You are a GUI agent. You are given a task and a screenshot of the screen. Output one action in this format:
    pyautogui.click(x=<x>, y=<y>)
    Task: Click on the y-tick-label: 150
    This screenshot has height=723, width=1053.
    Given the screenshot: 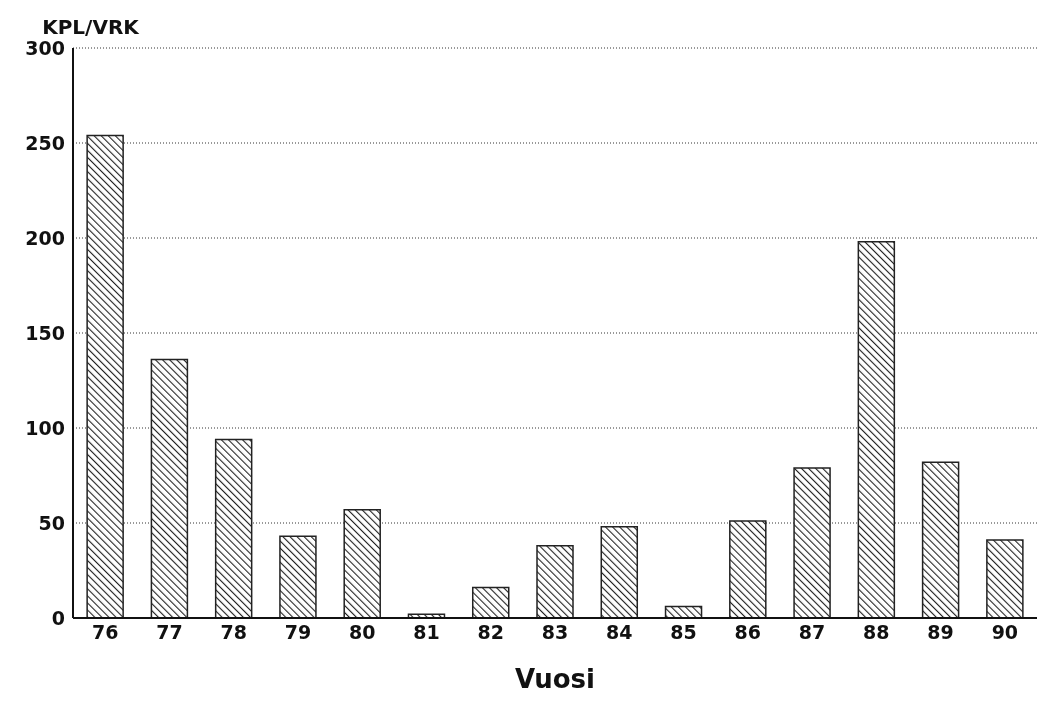 What is the action you would take?
    pyautogui.click(x=45, y=332)
    